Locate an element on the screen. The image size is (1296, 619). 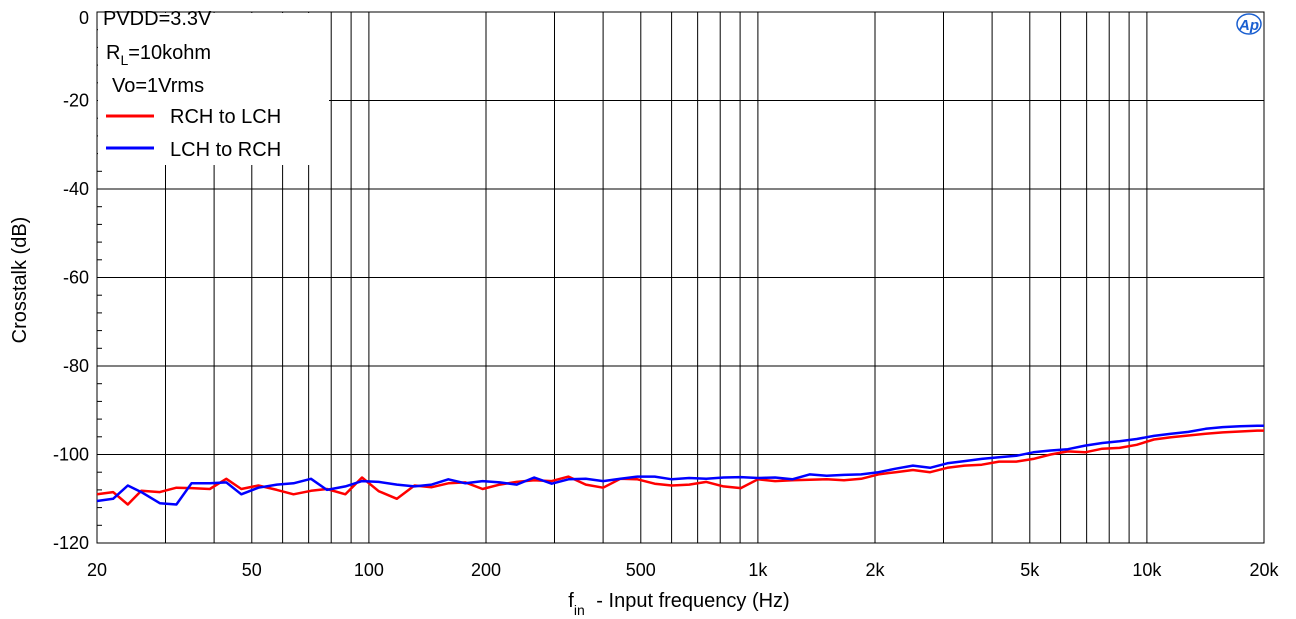
ap-logo-ring is located at coordinates (1249, 24).